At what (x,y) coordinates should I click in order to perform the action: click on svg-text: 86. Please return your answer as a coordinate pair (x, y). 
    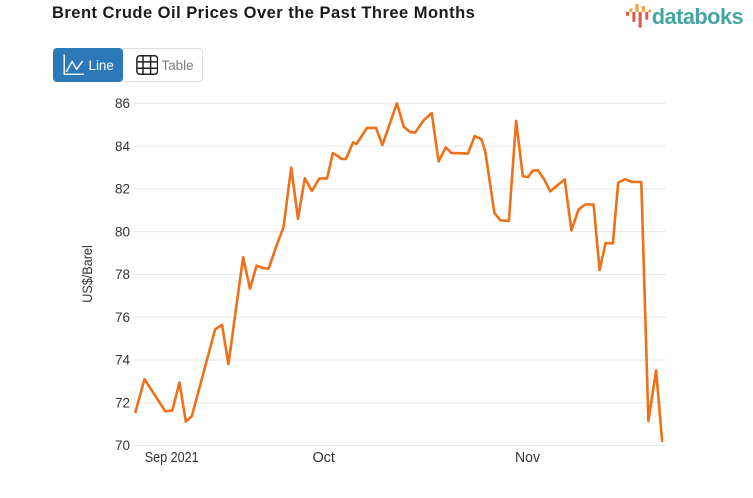
    Looking at the image, I should click on (122, 103).